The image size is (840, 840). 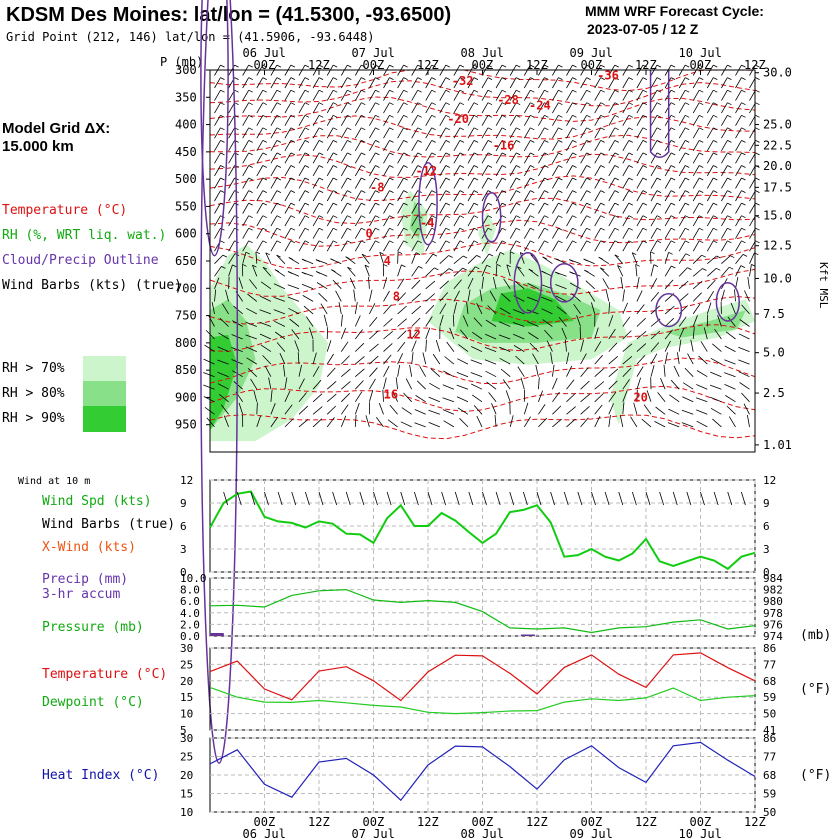 I want to click on panel-frame-temp, so click(x=482, y=689).